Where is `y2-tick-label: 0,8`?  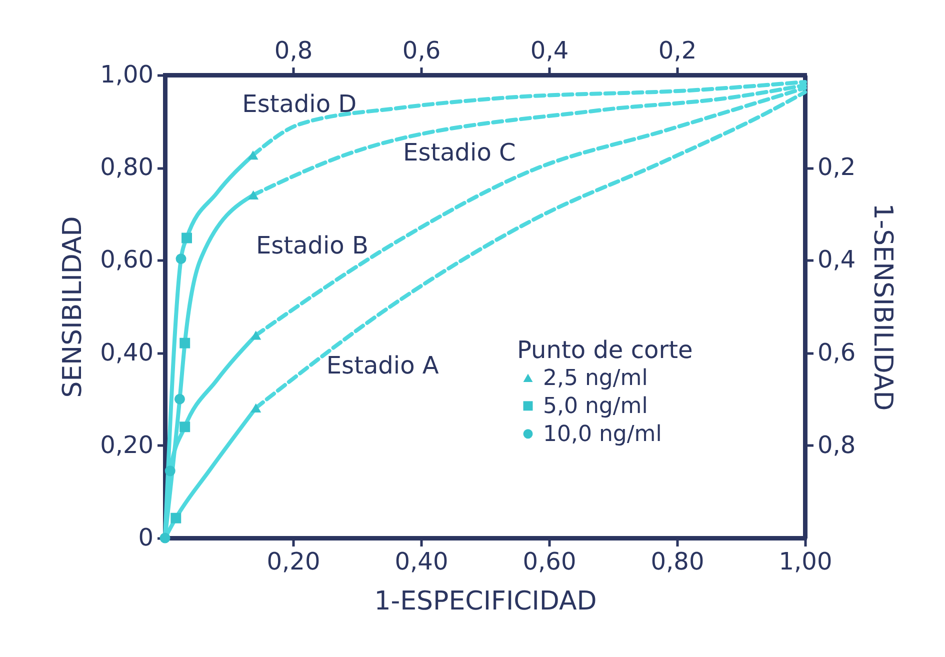
y2-tick-label: 0,8 is located at coordinates (837, 444).